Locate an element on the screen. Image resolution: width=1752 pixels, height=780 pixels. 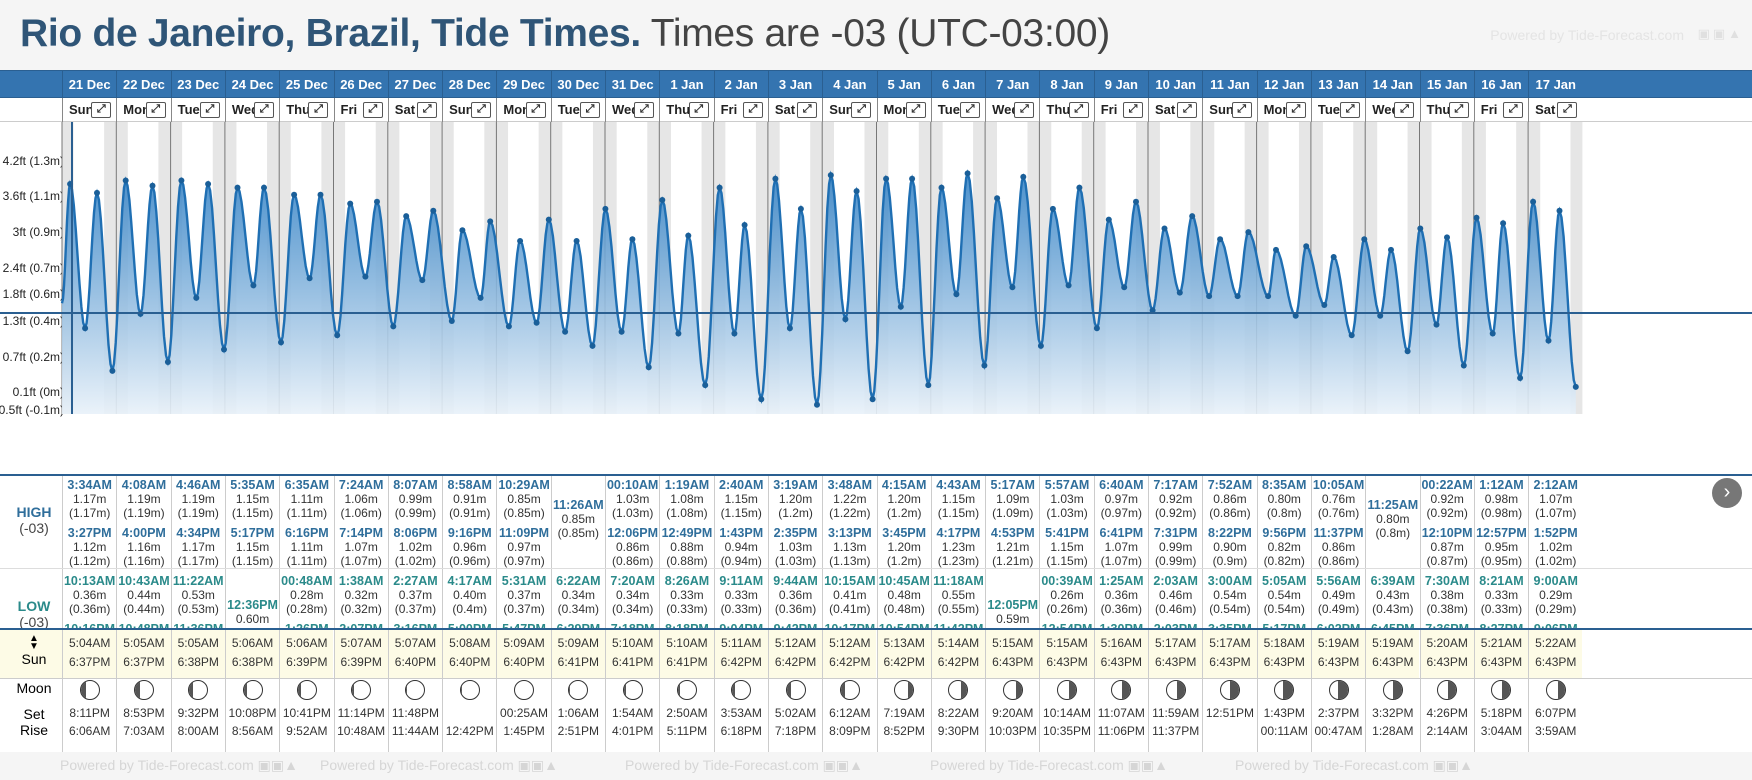
tide-height-alt: (1.19m) is located at coordinates (144, 513).